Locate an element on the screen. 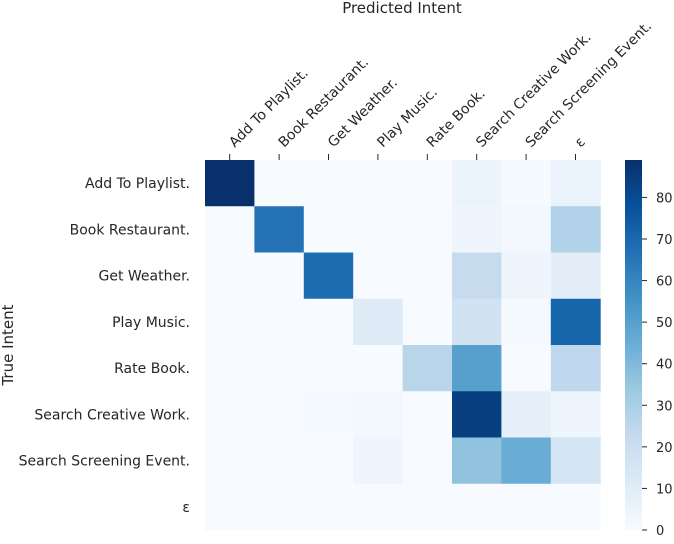  x-tick-label: Book Restaurant. is located at coordinates (324, 102).